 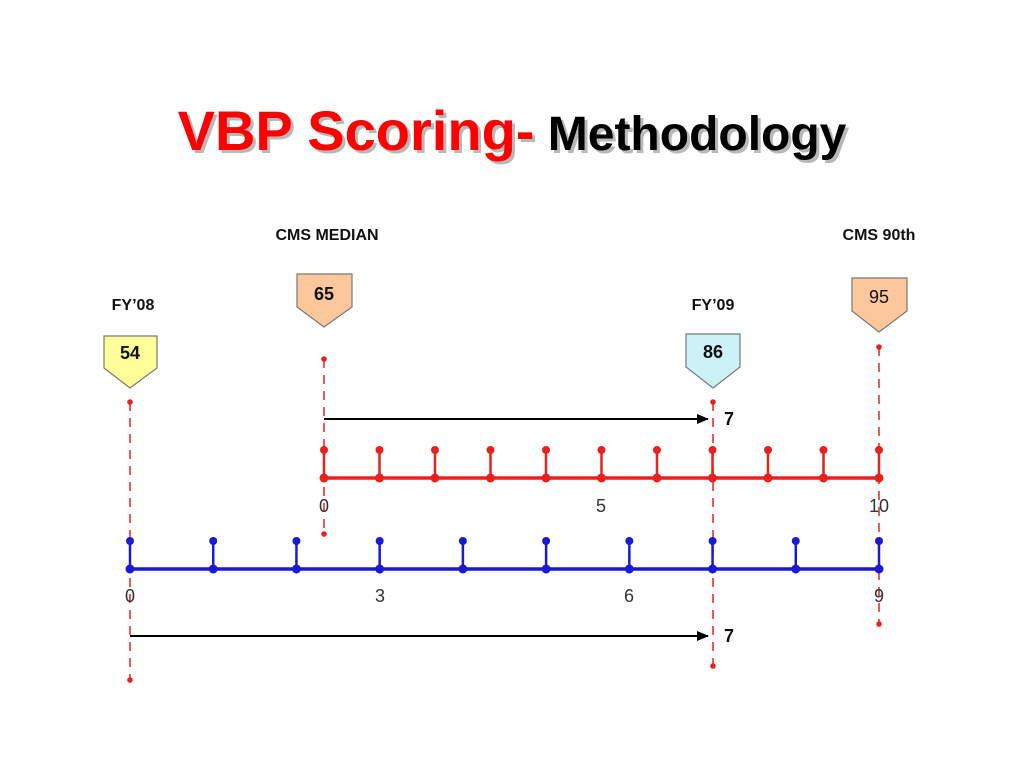 What do you see at coordinates (133, 305) in the screenshot?
I see `fy08-label: FY’08` at bounding box center [133, 305].